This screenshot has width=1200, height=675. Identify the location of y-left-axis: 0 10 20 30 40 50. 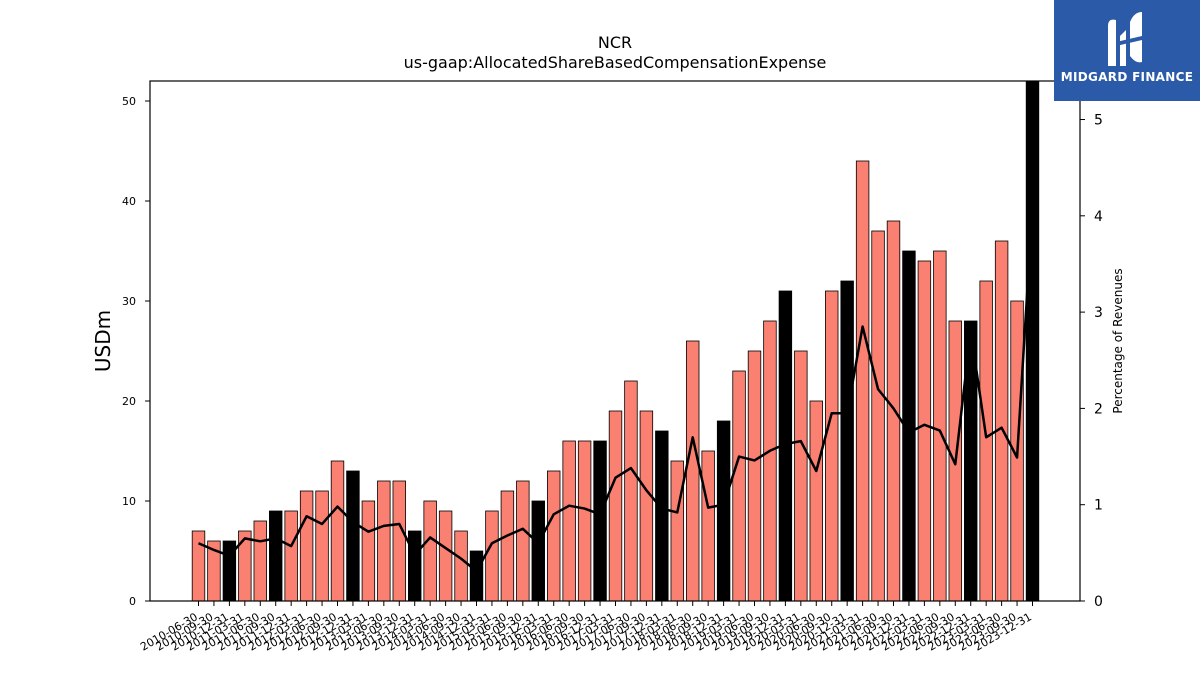
(136, 351).